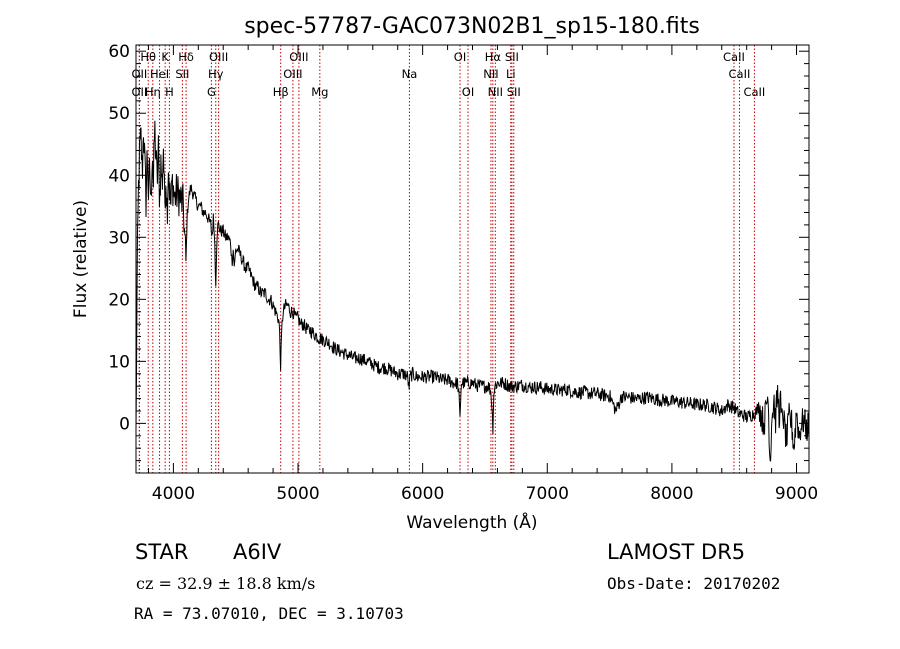 Image resolution: width=900 pixels, height=649 pixels. I want to click on spectral-line-label: Hδ, so click(186, 57).